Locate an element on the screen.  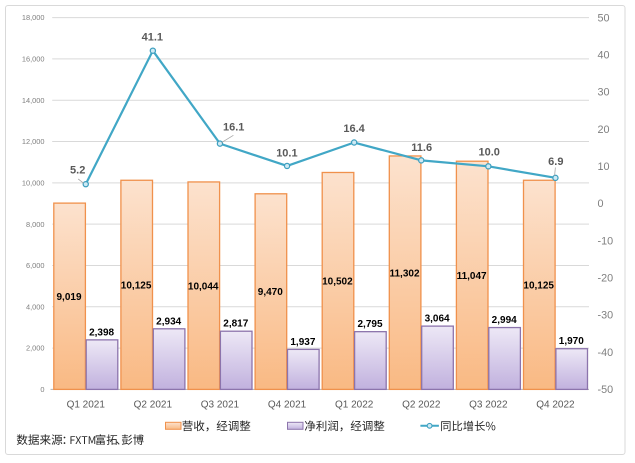
svg-text: 10 is located at coordinates (604, 167).